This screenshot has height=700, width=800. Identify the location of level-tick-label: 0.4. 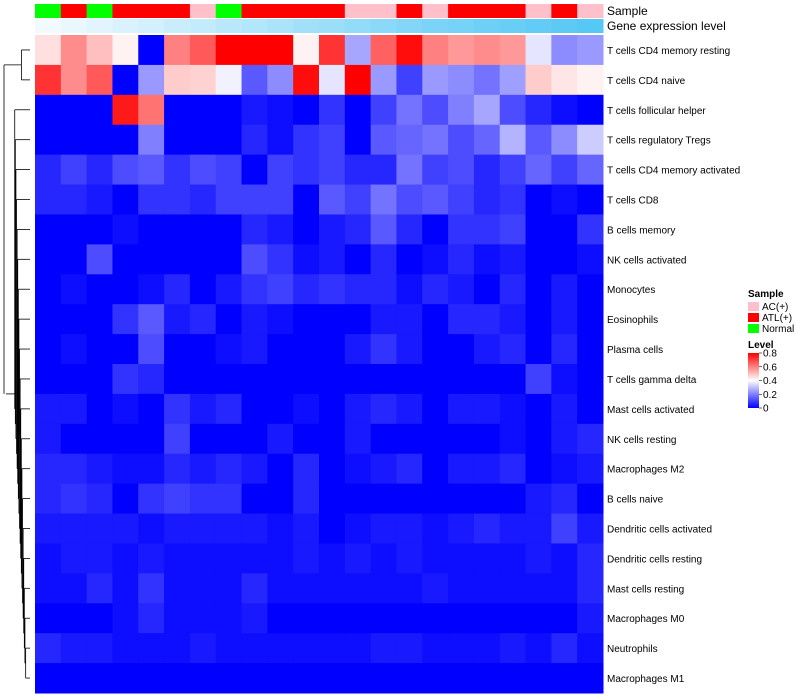
(770, 381).